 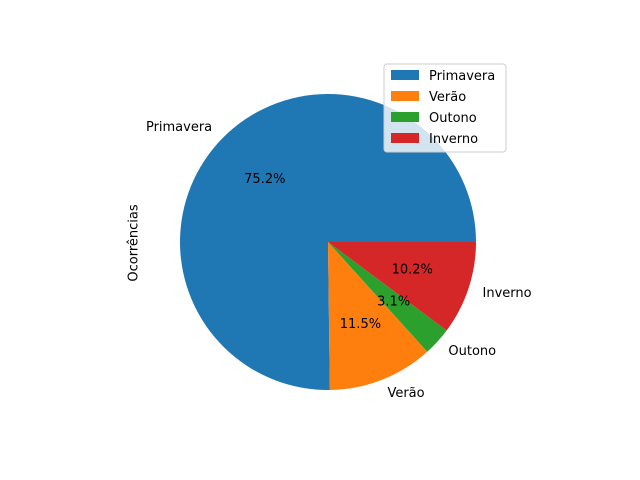 What do you see at coordinates (134, 242) in the screenshot?
I see `y-axis-label: Ocorrências` at bounding box center [134, 242].